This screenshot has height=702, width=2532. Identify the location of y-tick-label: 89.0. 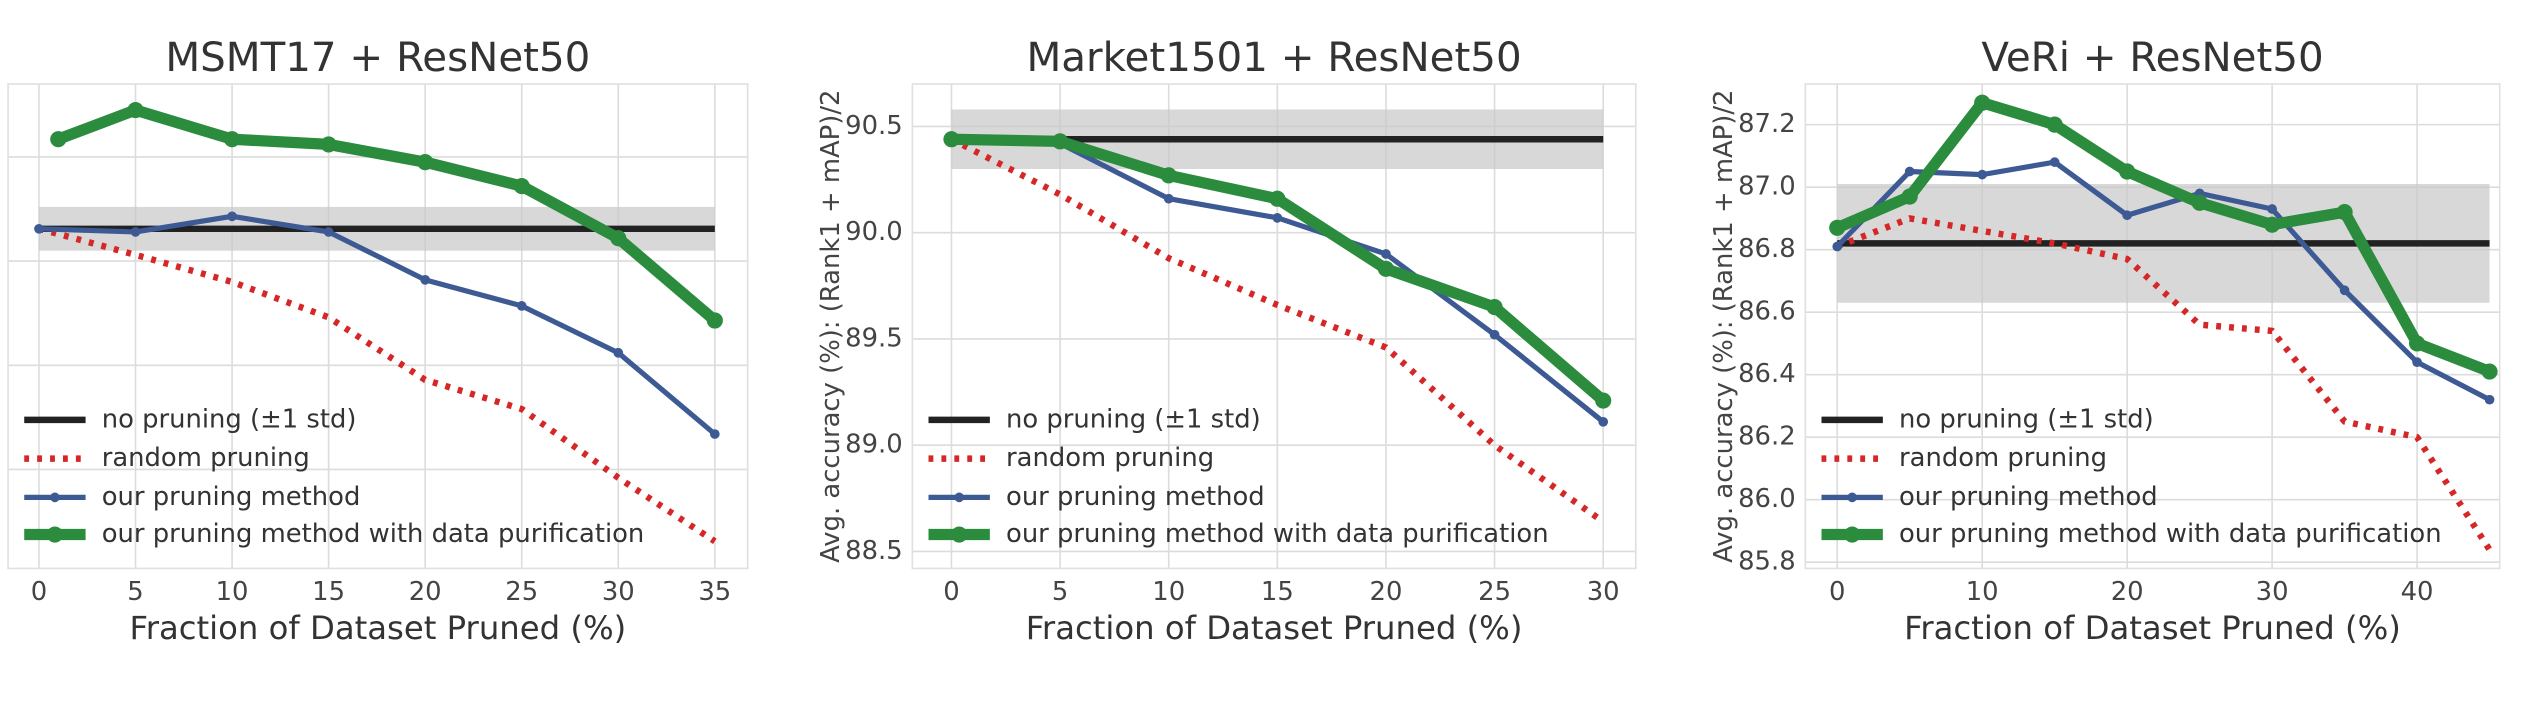
(874, 445).